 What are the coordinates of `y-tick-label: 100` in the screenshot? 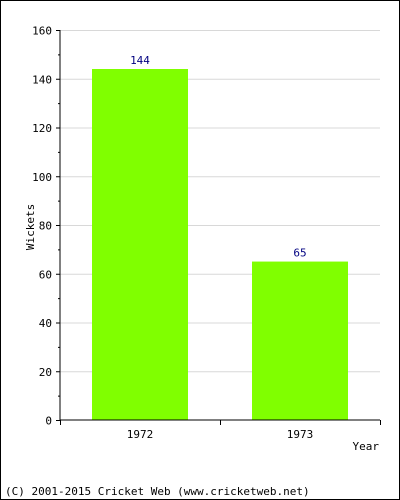 It's located at (42, 177).